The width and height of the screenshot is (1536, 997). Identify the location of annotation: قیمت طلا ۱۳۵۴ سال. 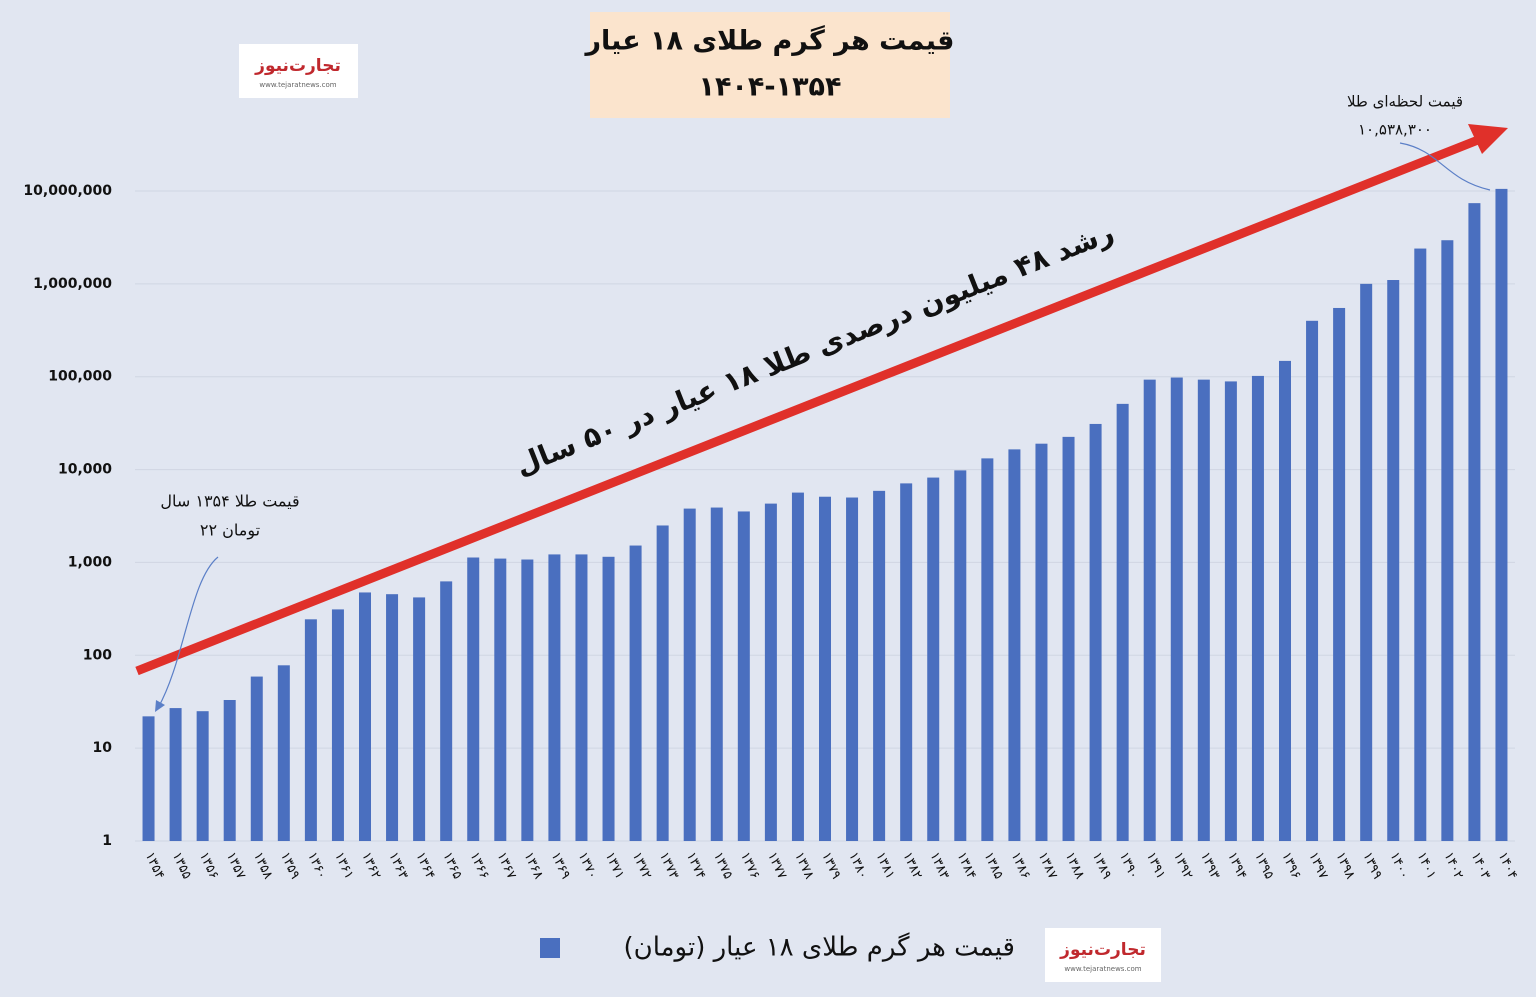
(229, 501).